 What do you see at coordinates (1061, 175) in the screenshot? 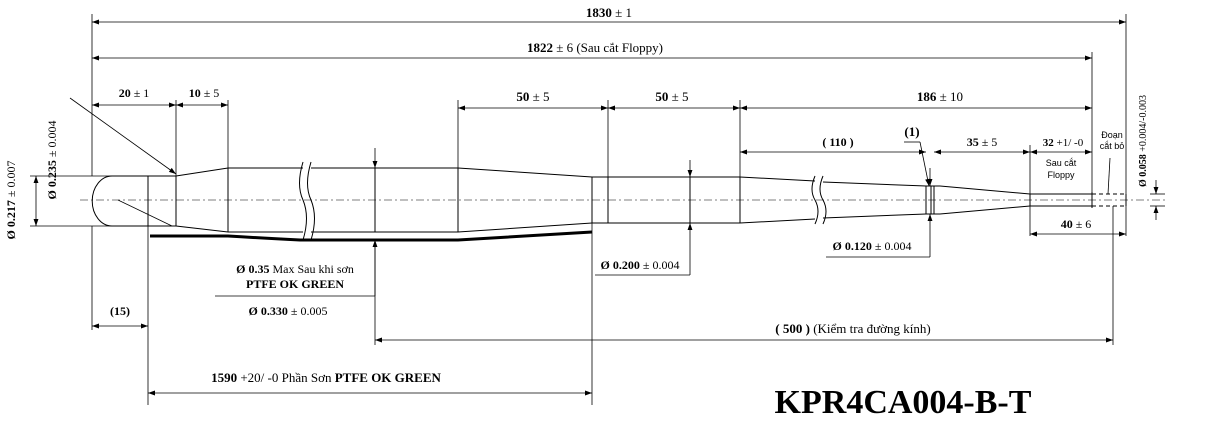
I see `label-sau-cat-2: Floppy` at bounding box center [1061, 175].